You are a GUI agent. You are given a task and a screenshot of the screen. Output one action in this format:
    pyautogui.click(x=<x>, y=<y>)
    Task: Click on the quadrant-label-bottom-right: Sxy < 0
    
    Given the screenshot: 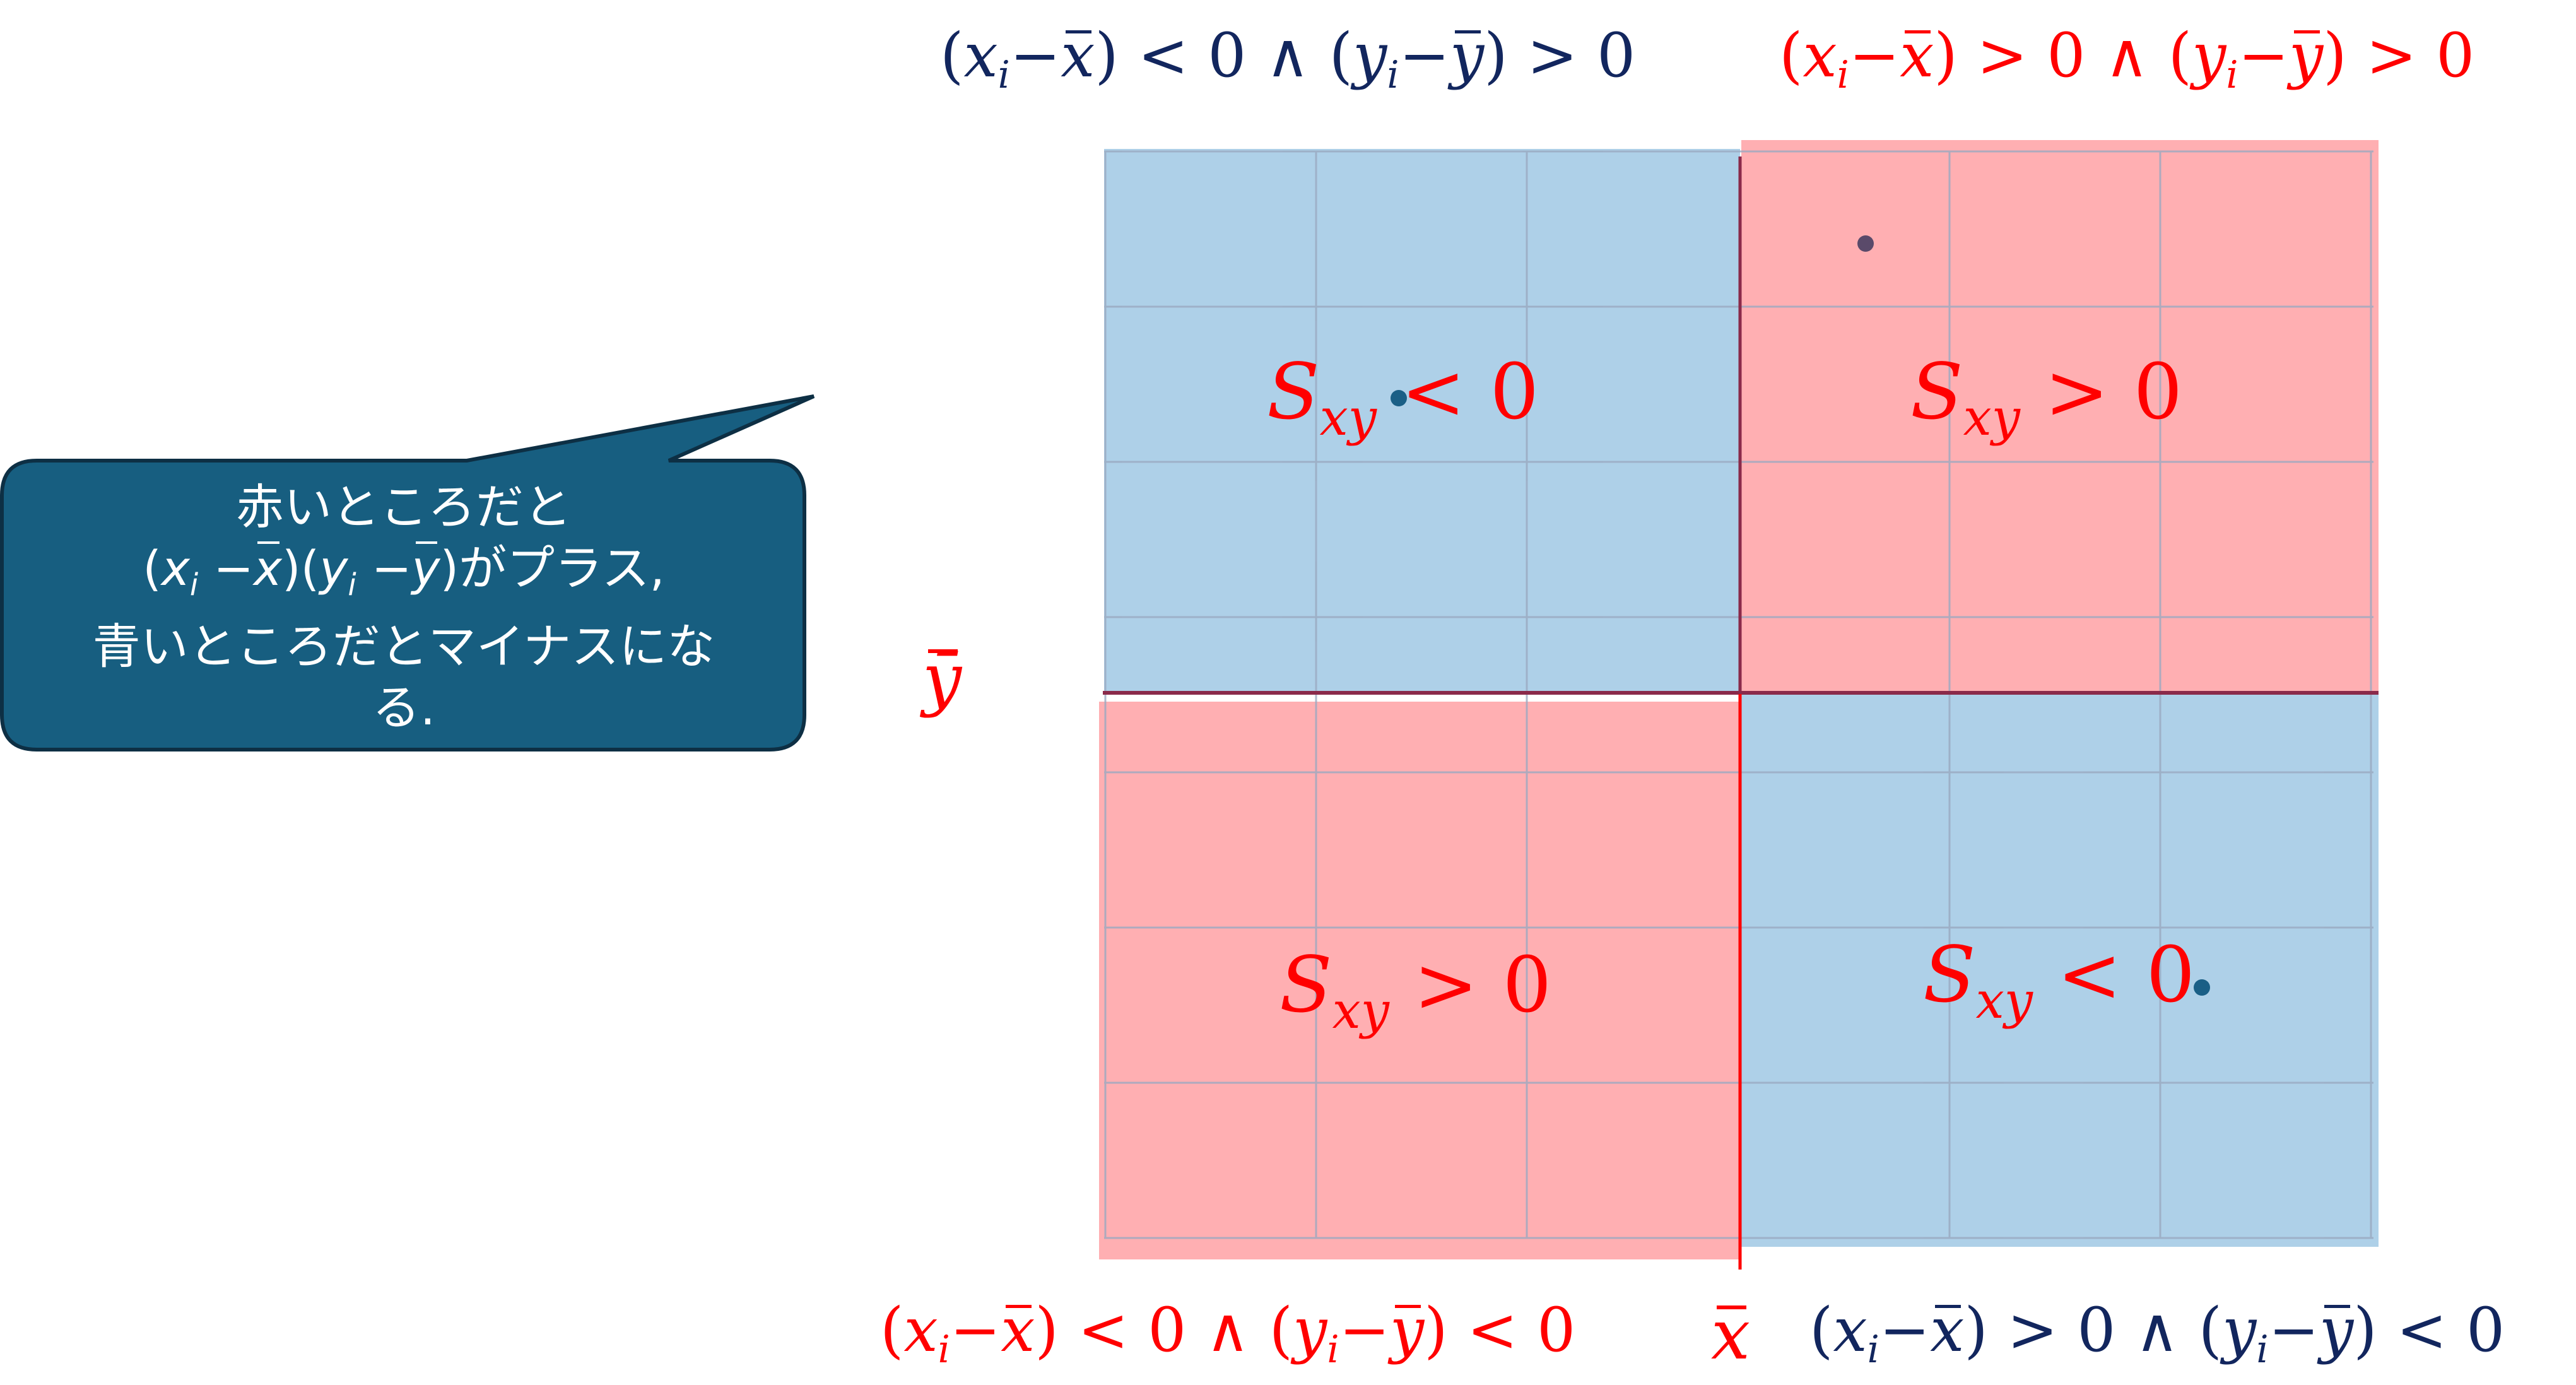 What is the action you would take?
    pyautogui.click(x=2059, y=980)
    